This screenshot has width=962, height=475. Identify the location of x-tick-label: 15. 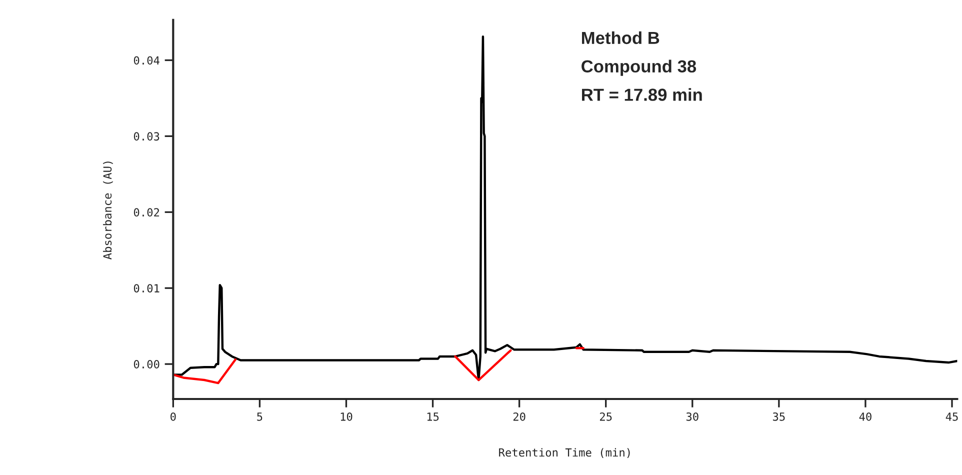
(433, 416).